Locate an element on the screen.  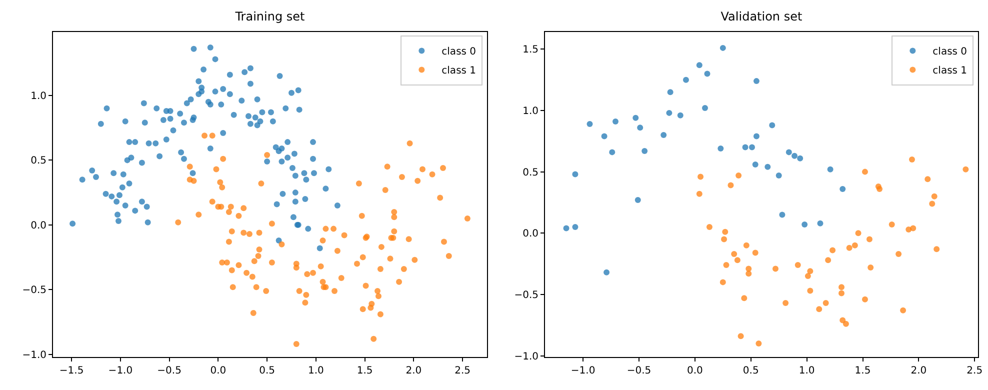
x-tick-label: 2.5 is located at coordinates (462, 371).